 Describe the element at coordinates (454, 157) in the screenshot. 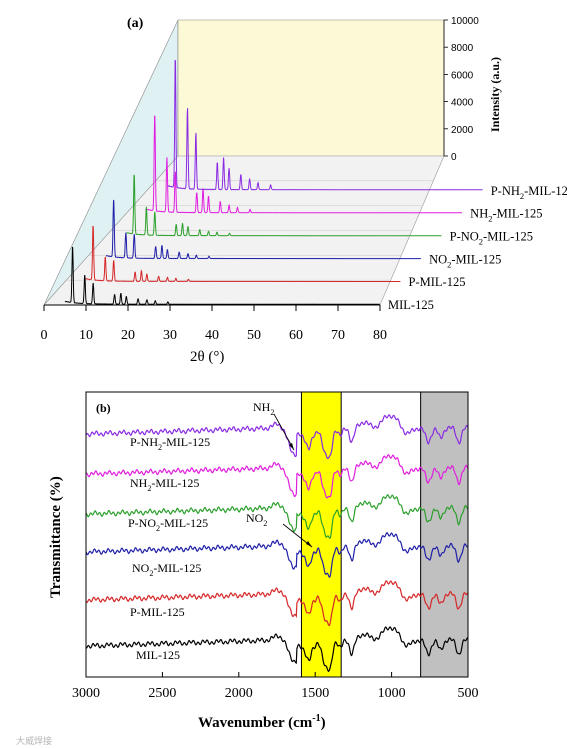

I see `intensity-tick-label: 0` at that location.